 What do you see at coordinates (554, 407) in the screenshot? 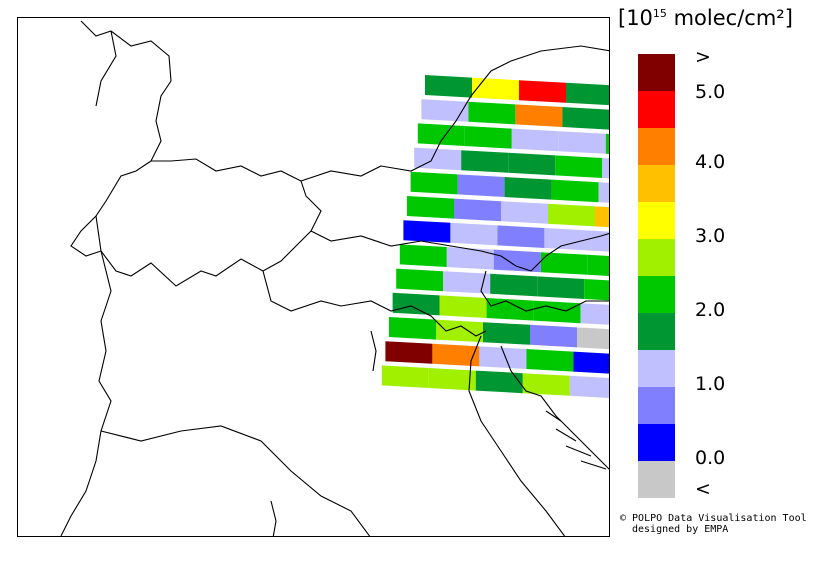
I see `coast-istria-croatia` at bounding box center [554, 407].